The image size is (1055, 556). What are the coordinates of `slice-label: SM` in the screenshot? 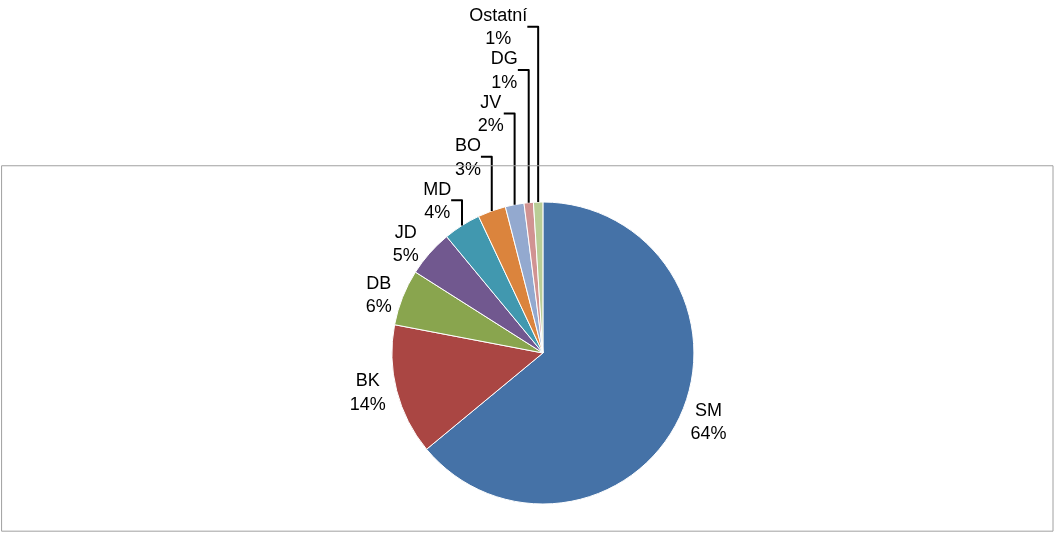 It's located at (708, 409).